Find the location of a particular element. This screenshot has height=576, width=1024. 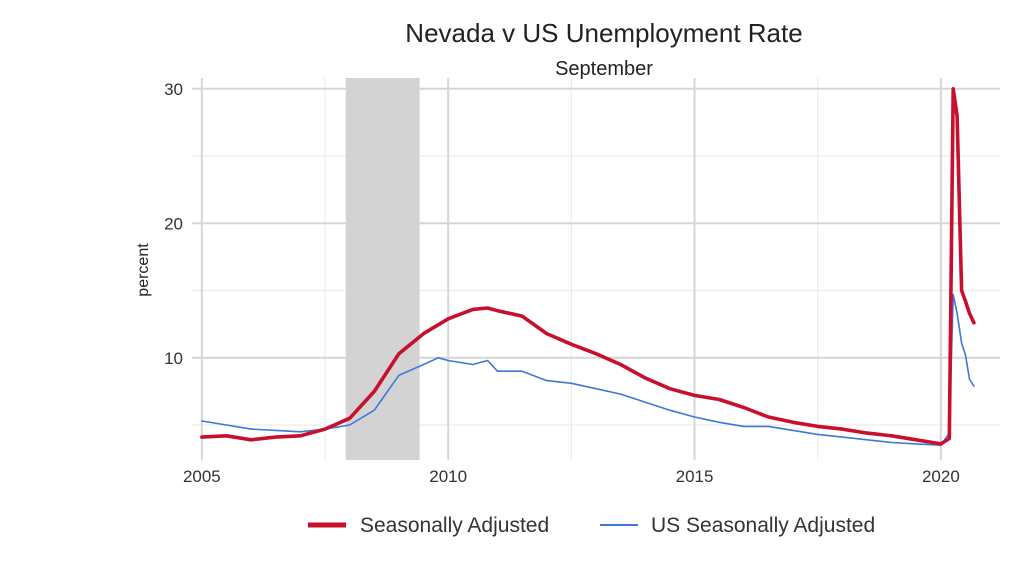

chart-title: Nevada v US Unemployment Rate is located at coordinates (604, 33).